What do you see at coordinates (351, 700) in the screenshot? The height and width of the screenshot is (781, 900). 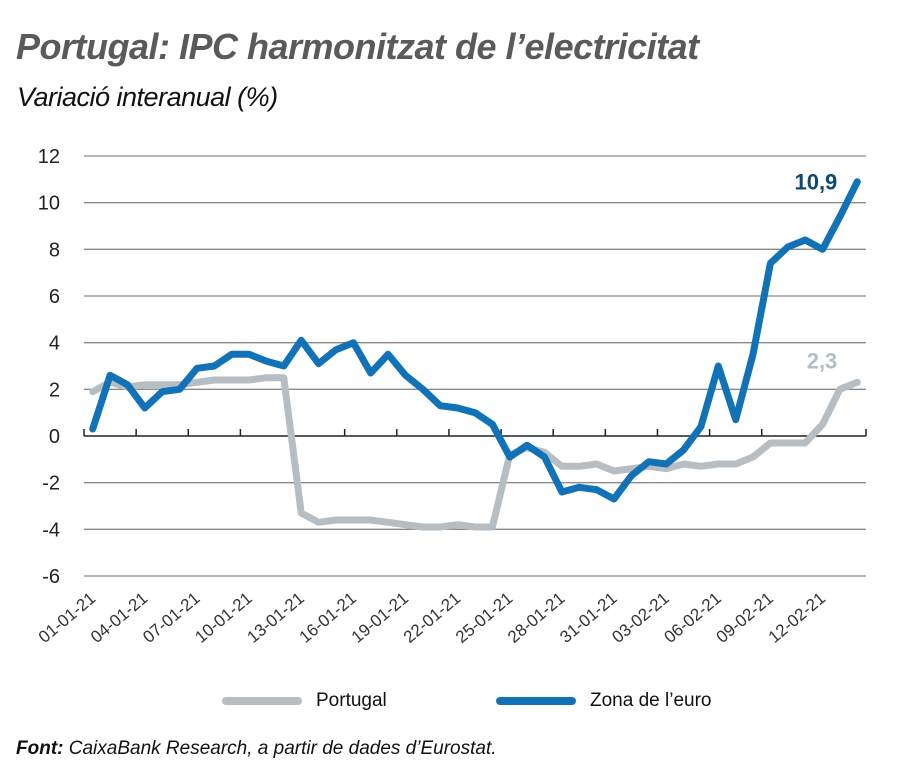 I see `legend-label-portugal: Portugal` at bounding box center [351, 700].